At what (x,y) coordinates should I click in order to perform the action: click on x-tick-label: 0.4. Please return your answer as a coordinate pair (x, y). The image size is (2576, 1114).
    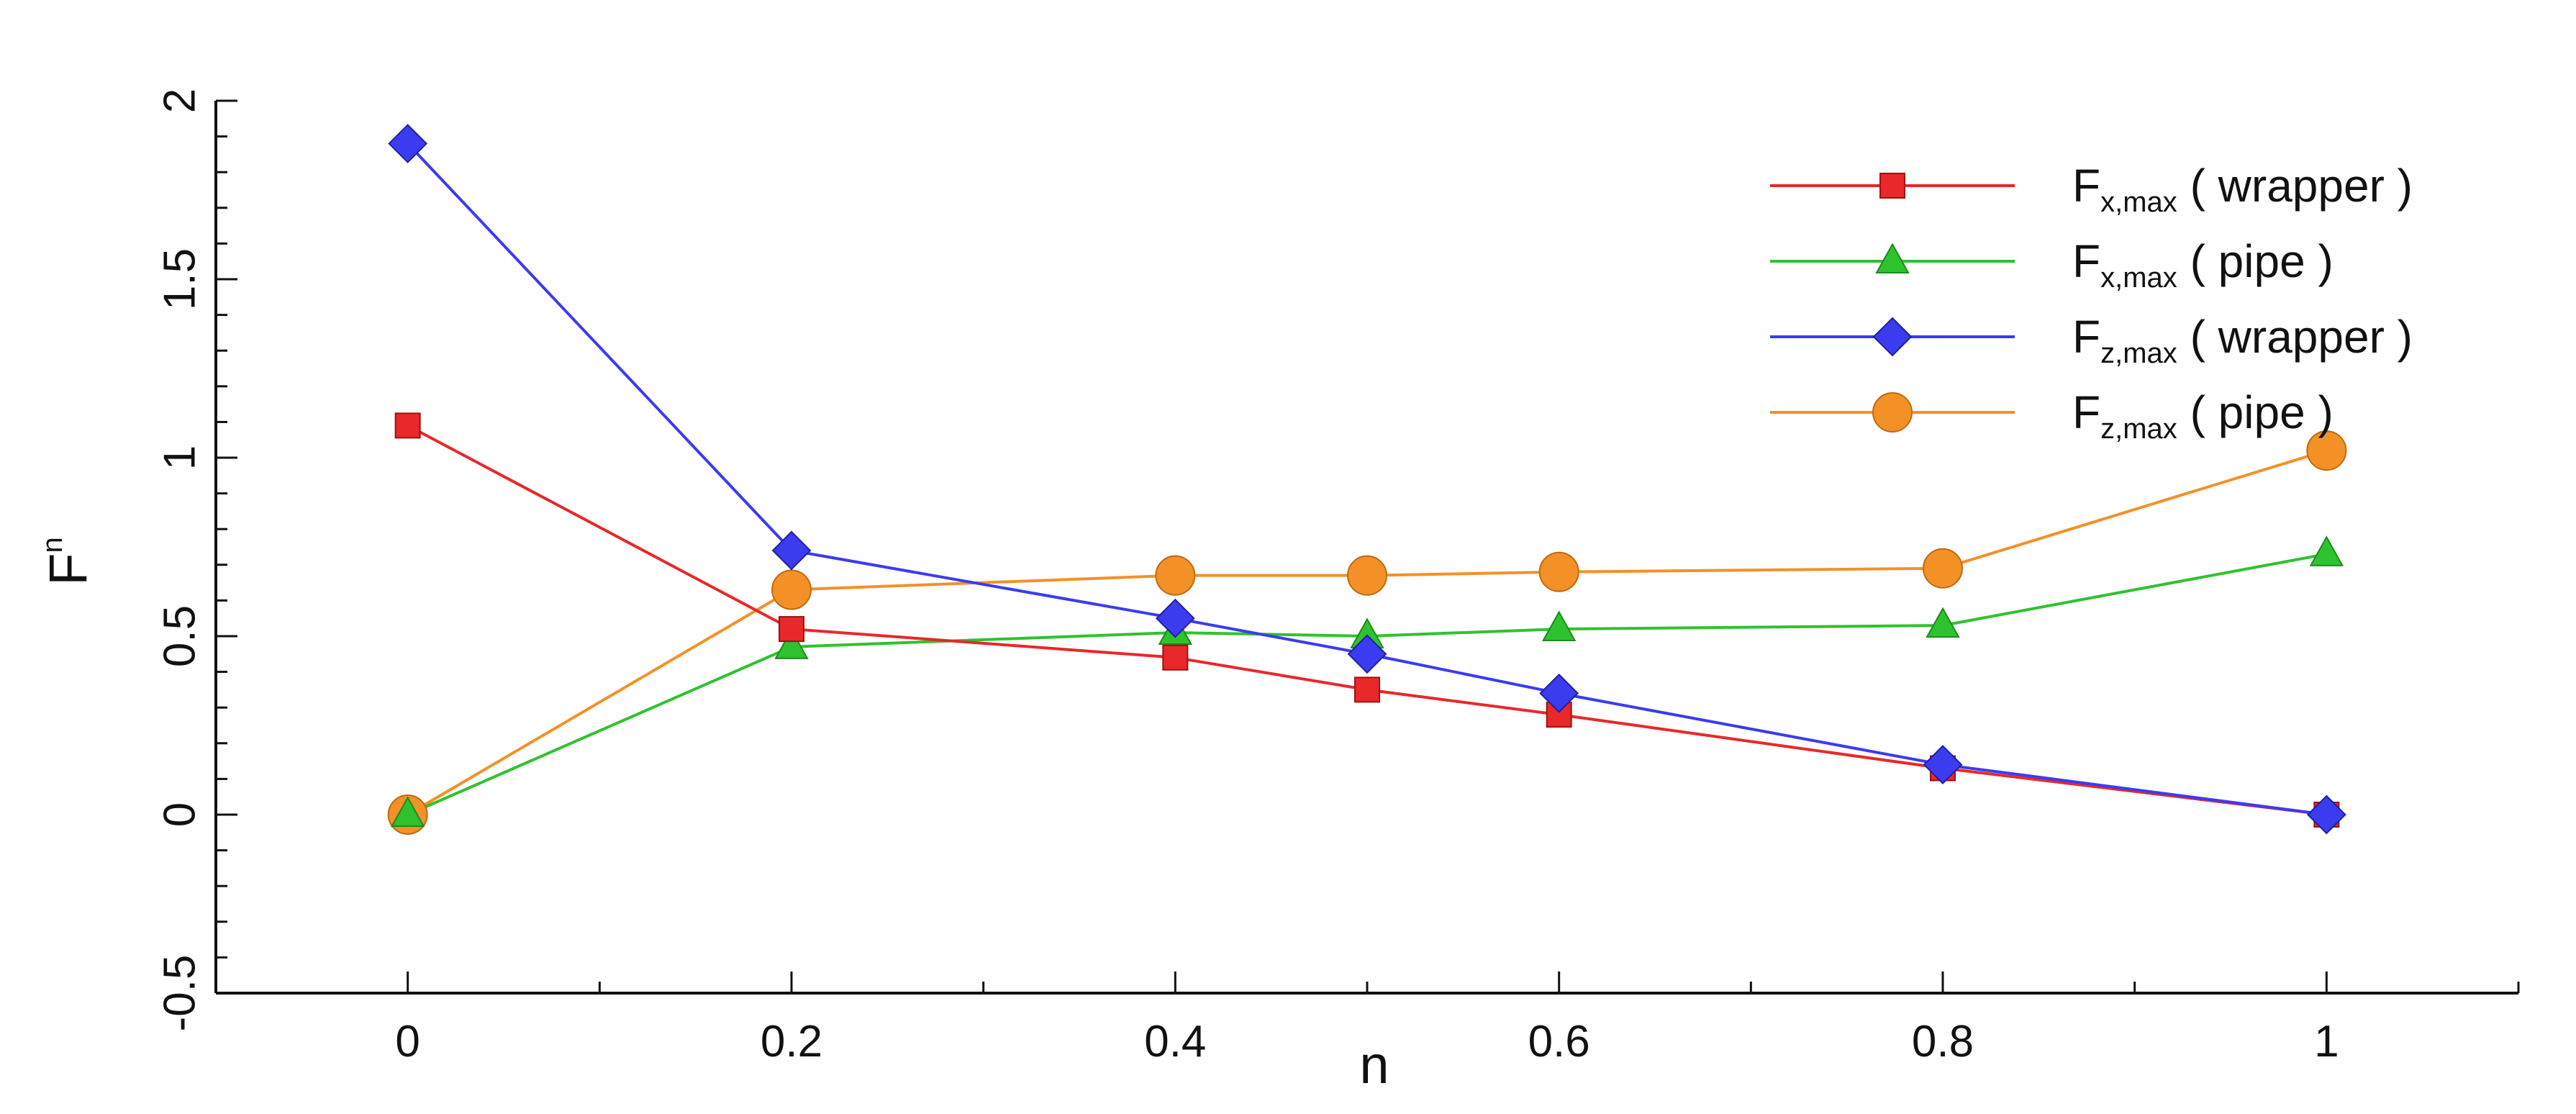
    Looking at the image, I should click on (1175, 1042).